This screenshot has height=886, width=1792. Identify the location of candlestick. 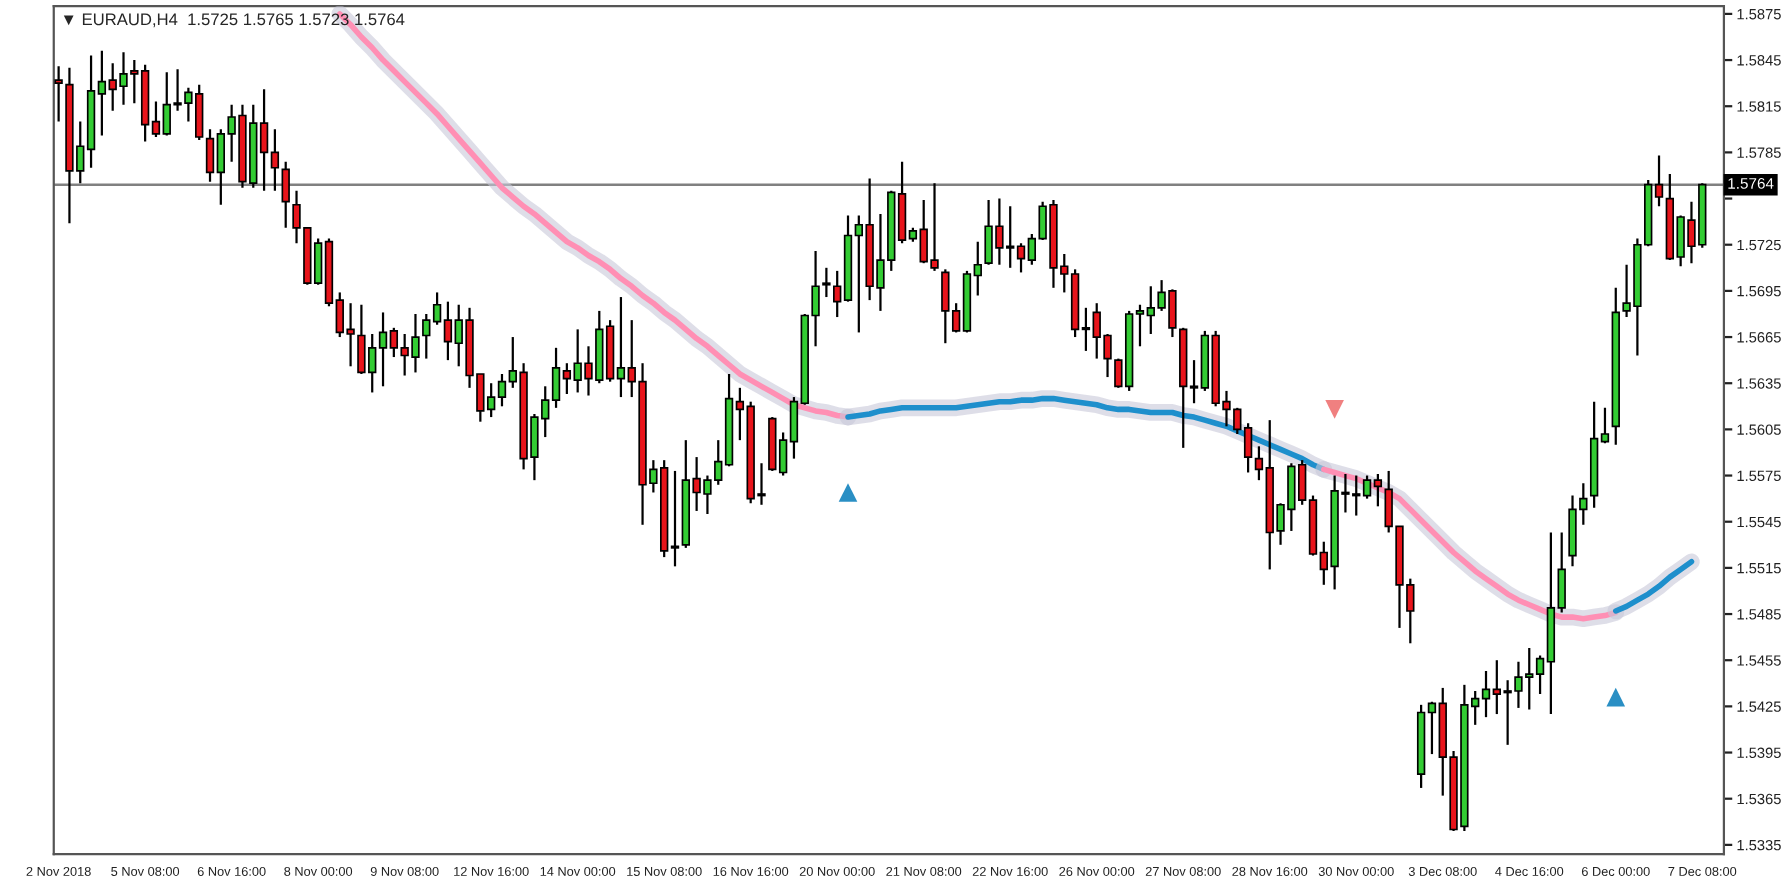
(58, 94).